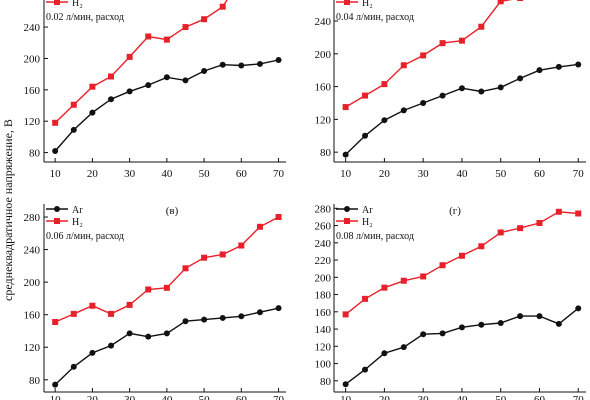 The width and height of the screenshot is (590, 400). What do you see at coordinates (424, 174) in the screenshot?
I see `x-tick-label: 30` at bounding box center [424, 174].